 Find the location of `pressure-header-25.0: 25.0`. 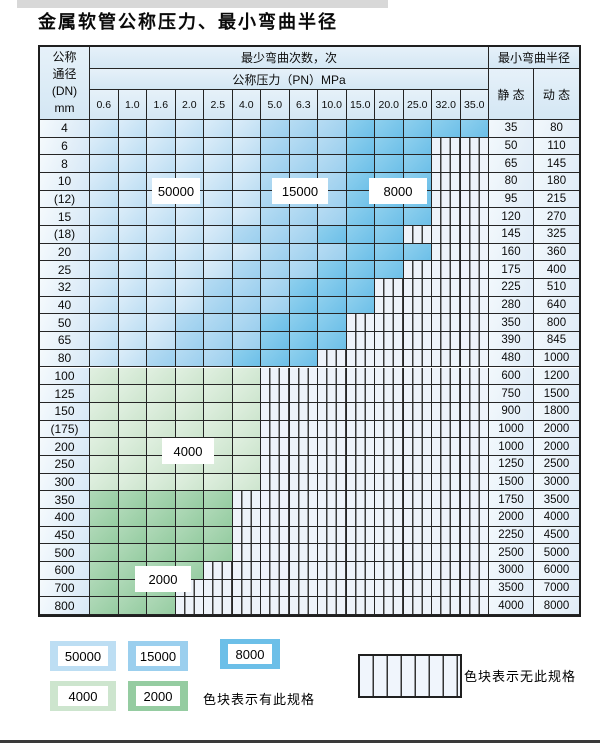

pressure-header-25.0: 25.0 is located at coordinates (417, 105).